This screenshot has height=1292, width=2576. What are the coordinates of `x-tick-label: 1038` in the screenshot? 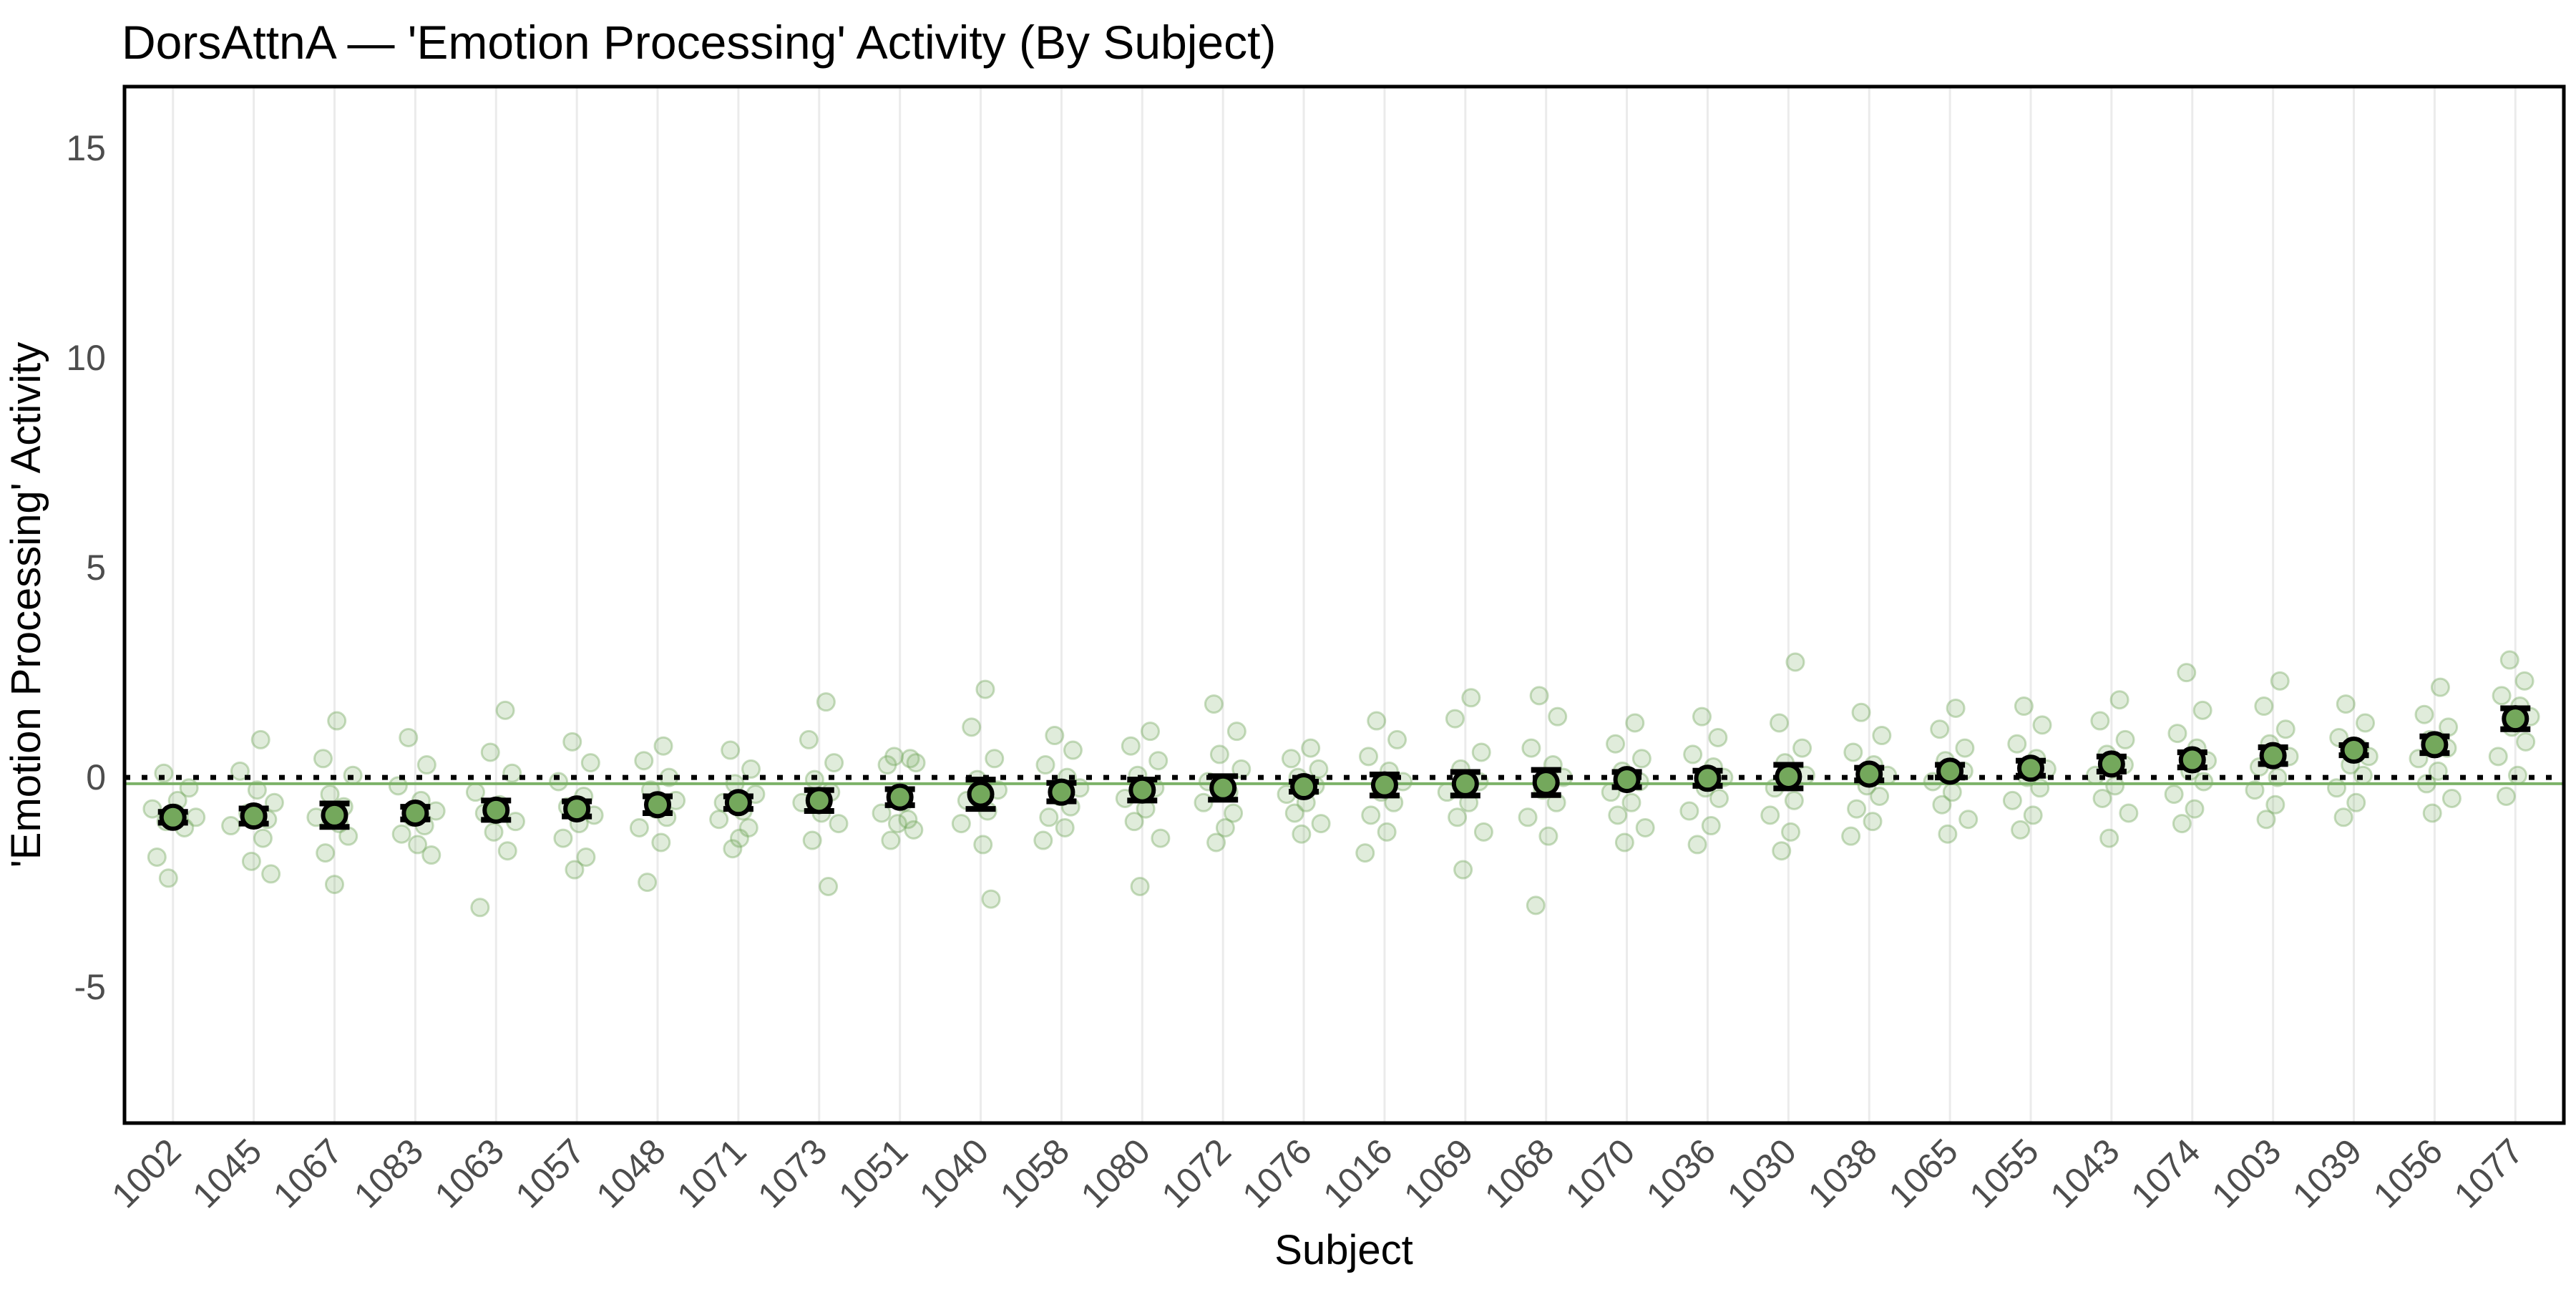 It's located at (1842, 1173).